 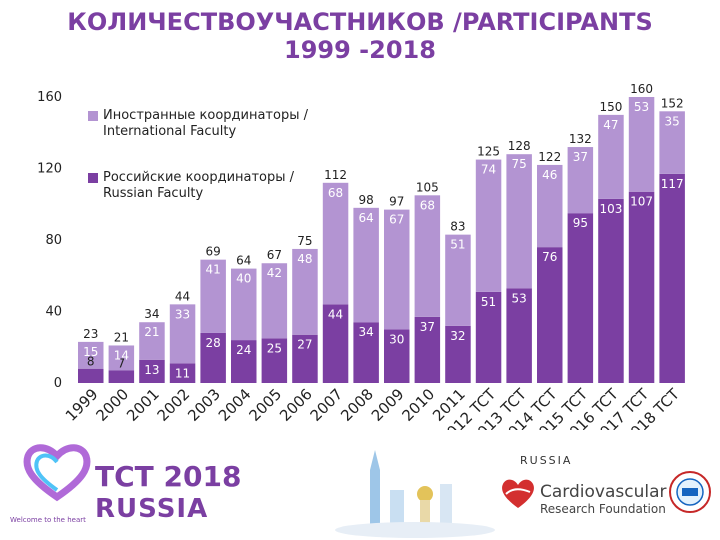 I want to click on y-tick-label: 0, so click(x=58, y=383).